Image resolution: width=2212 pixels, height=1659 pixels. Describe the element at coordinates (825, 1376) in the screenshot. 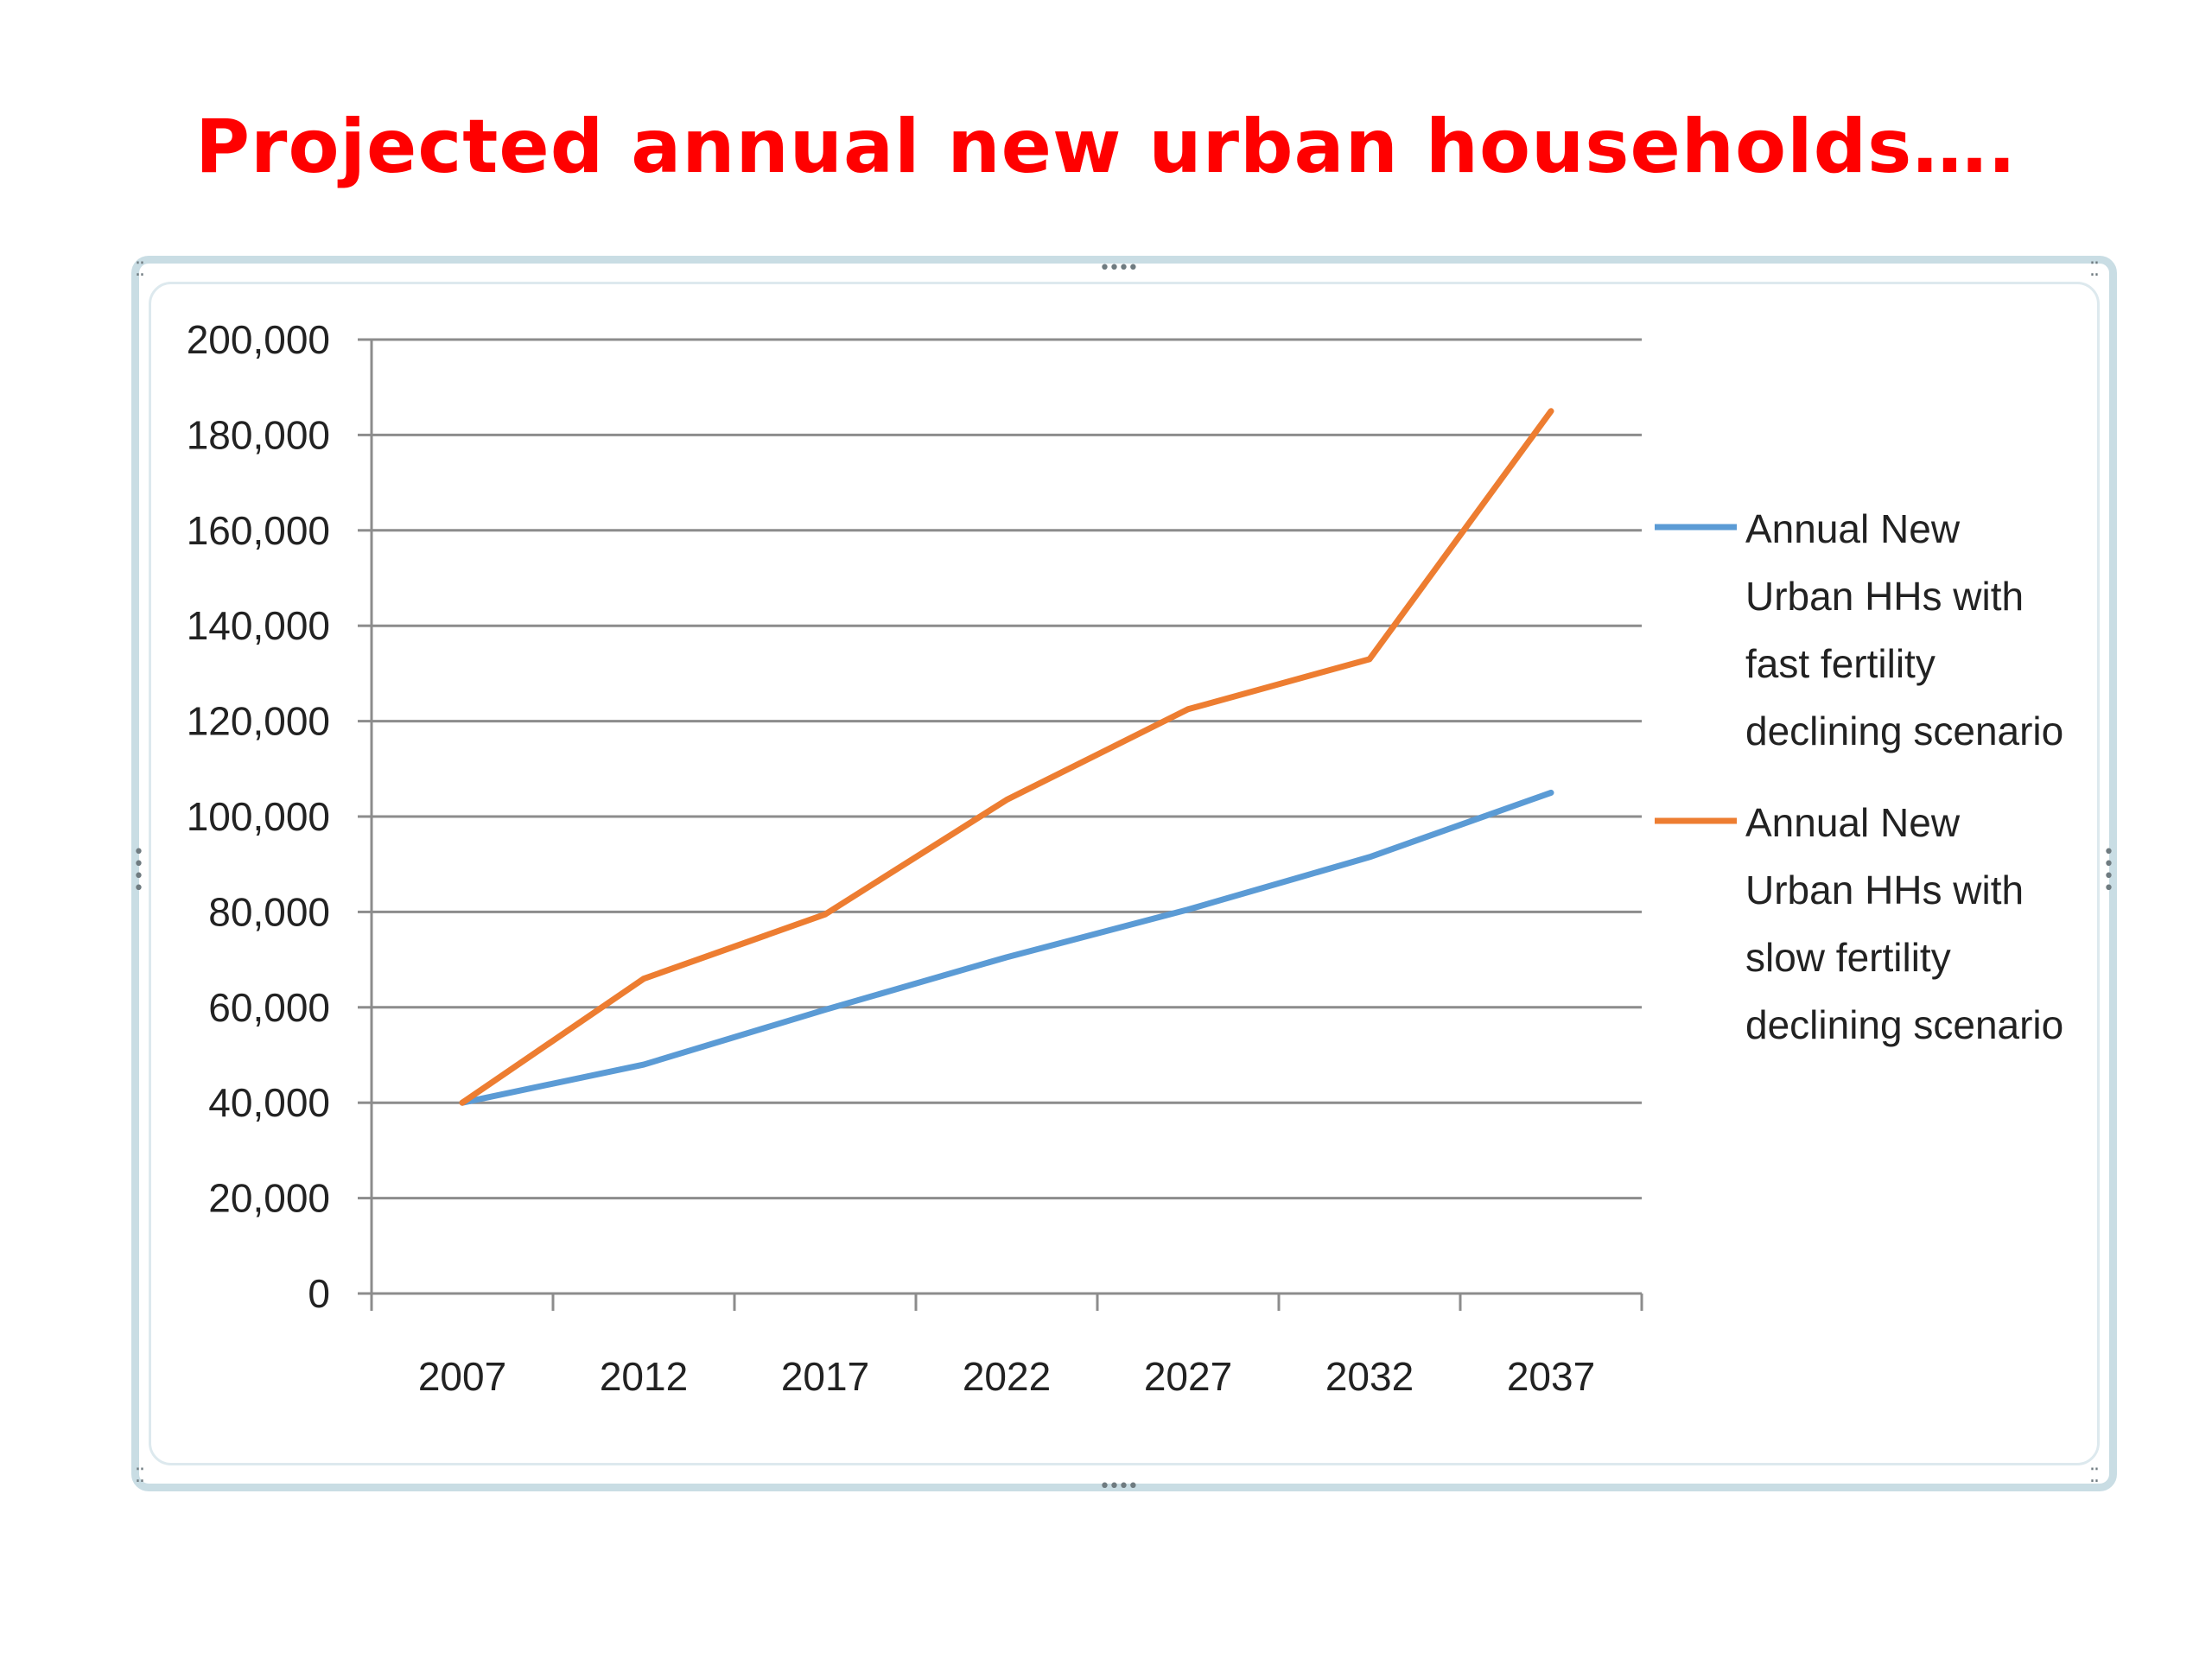

I see `x-tick-label: 2017` at that location.